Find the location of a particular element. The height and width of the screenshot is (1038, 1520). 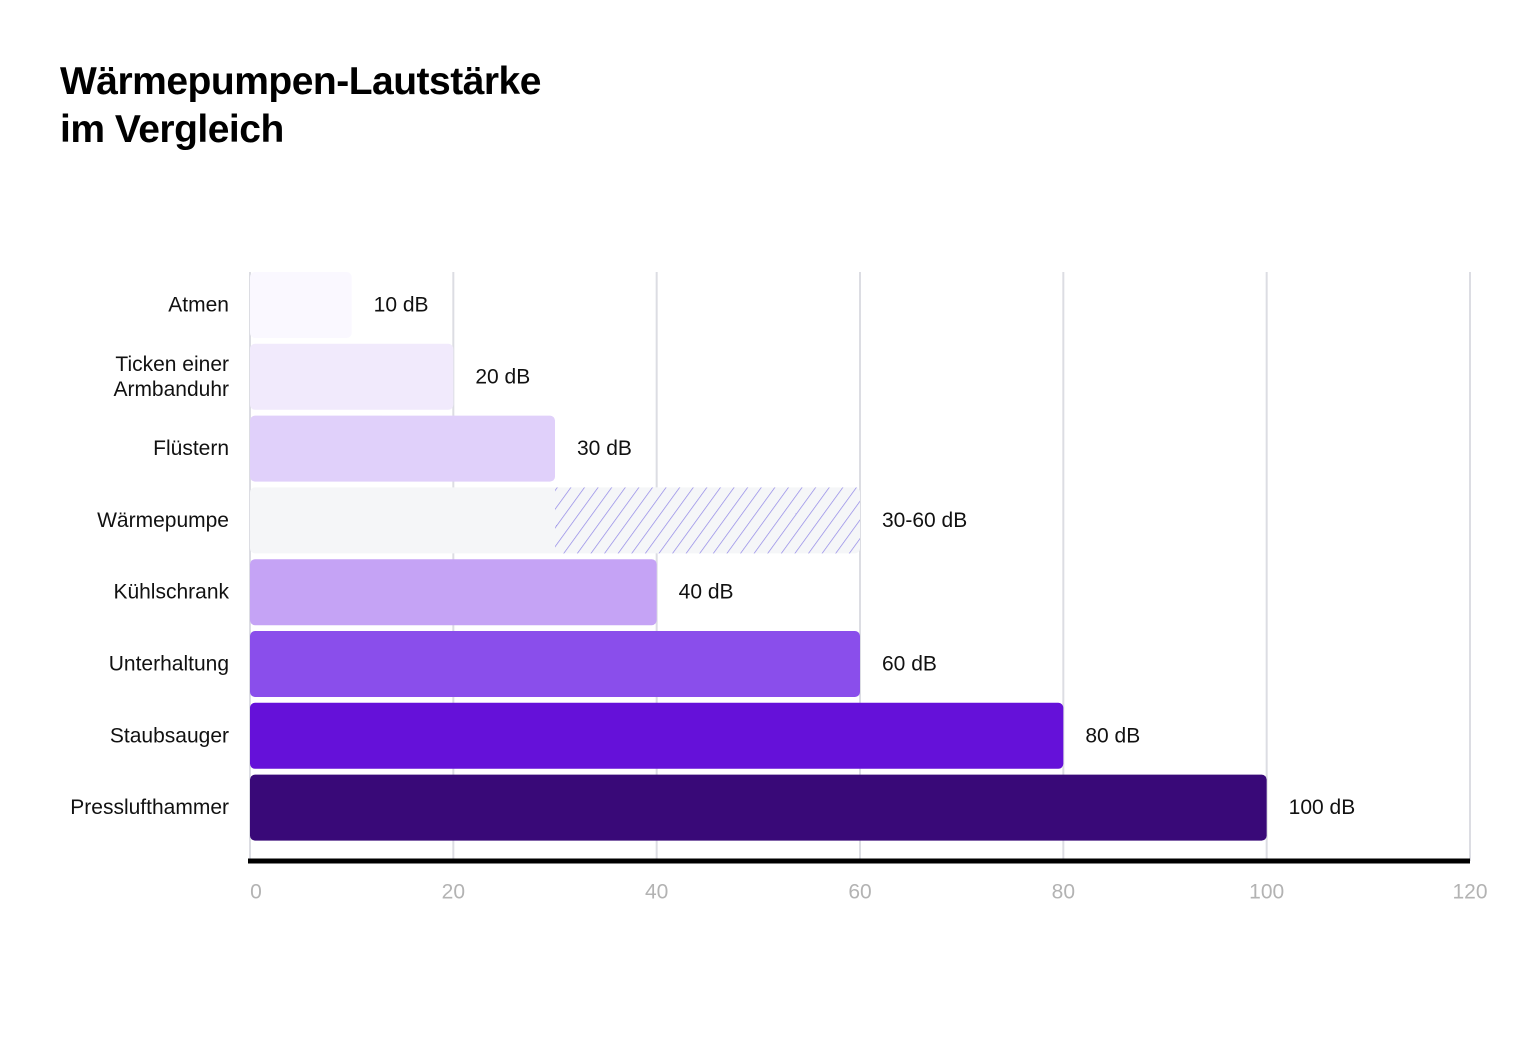

x-tick-label-1: 20 is located at coordinates (453, 892).